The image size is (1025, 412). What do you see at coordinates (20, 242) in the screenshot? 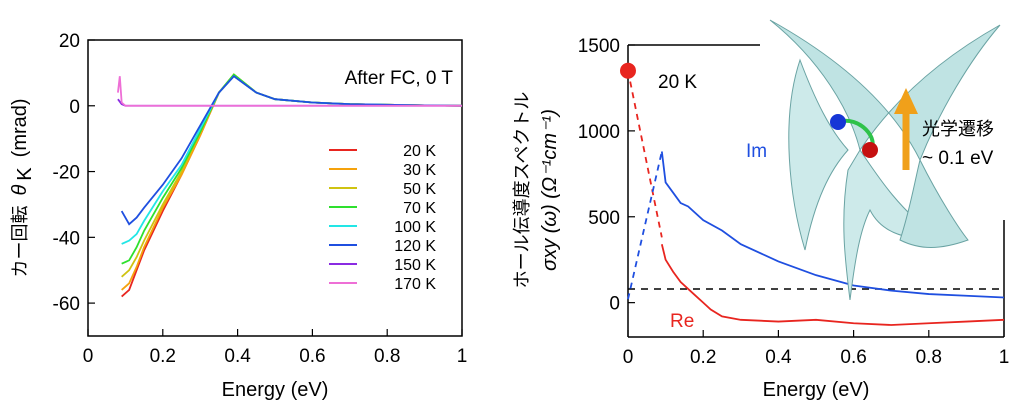
I see `left-y-label-jp: カー回転` at bounding box center [20, 242].